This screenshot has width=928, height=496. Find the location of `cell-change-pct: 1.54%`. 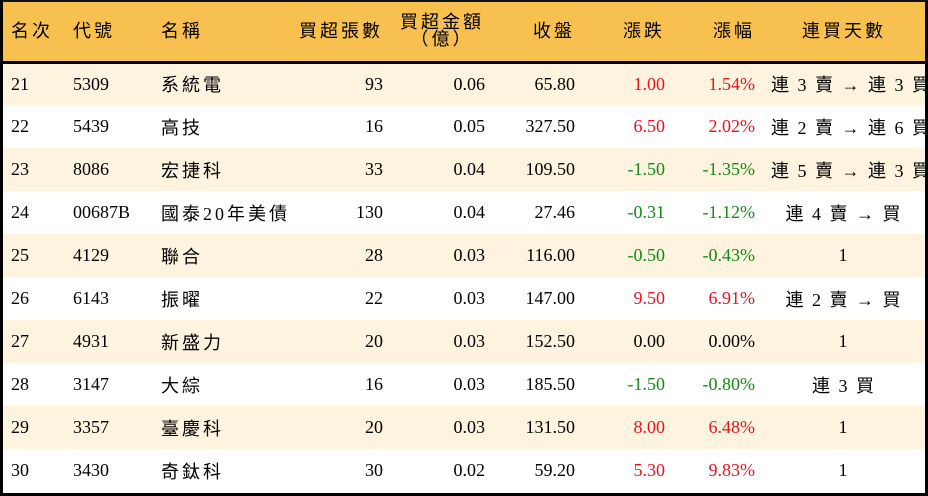

cell-change-pct: 1.54% is located at coordinates (732, 83).